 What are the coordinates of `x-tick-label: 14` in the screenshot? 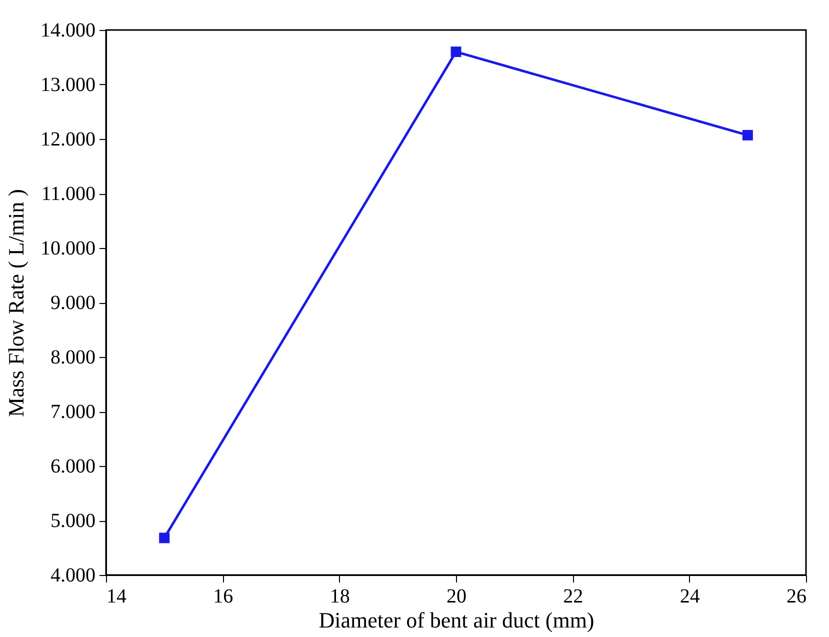 It's located at (116, 597).